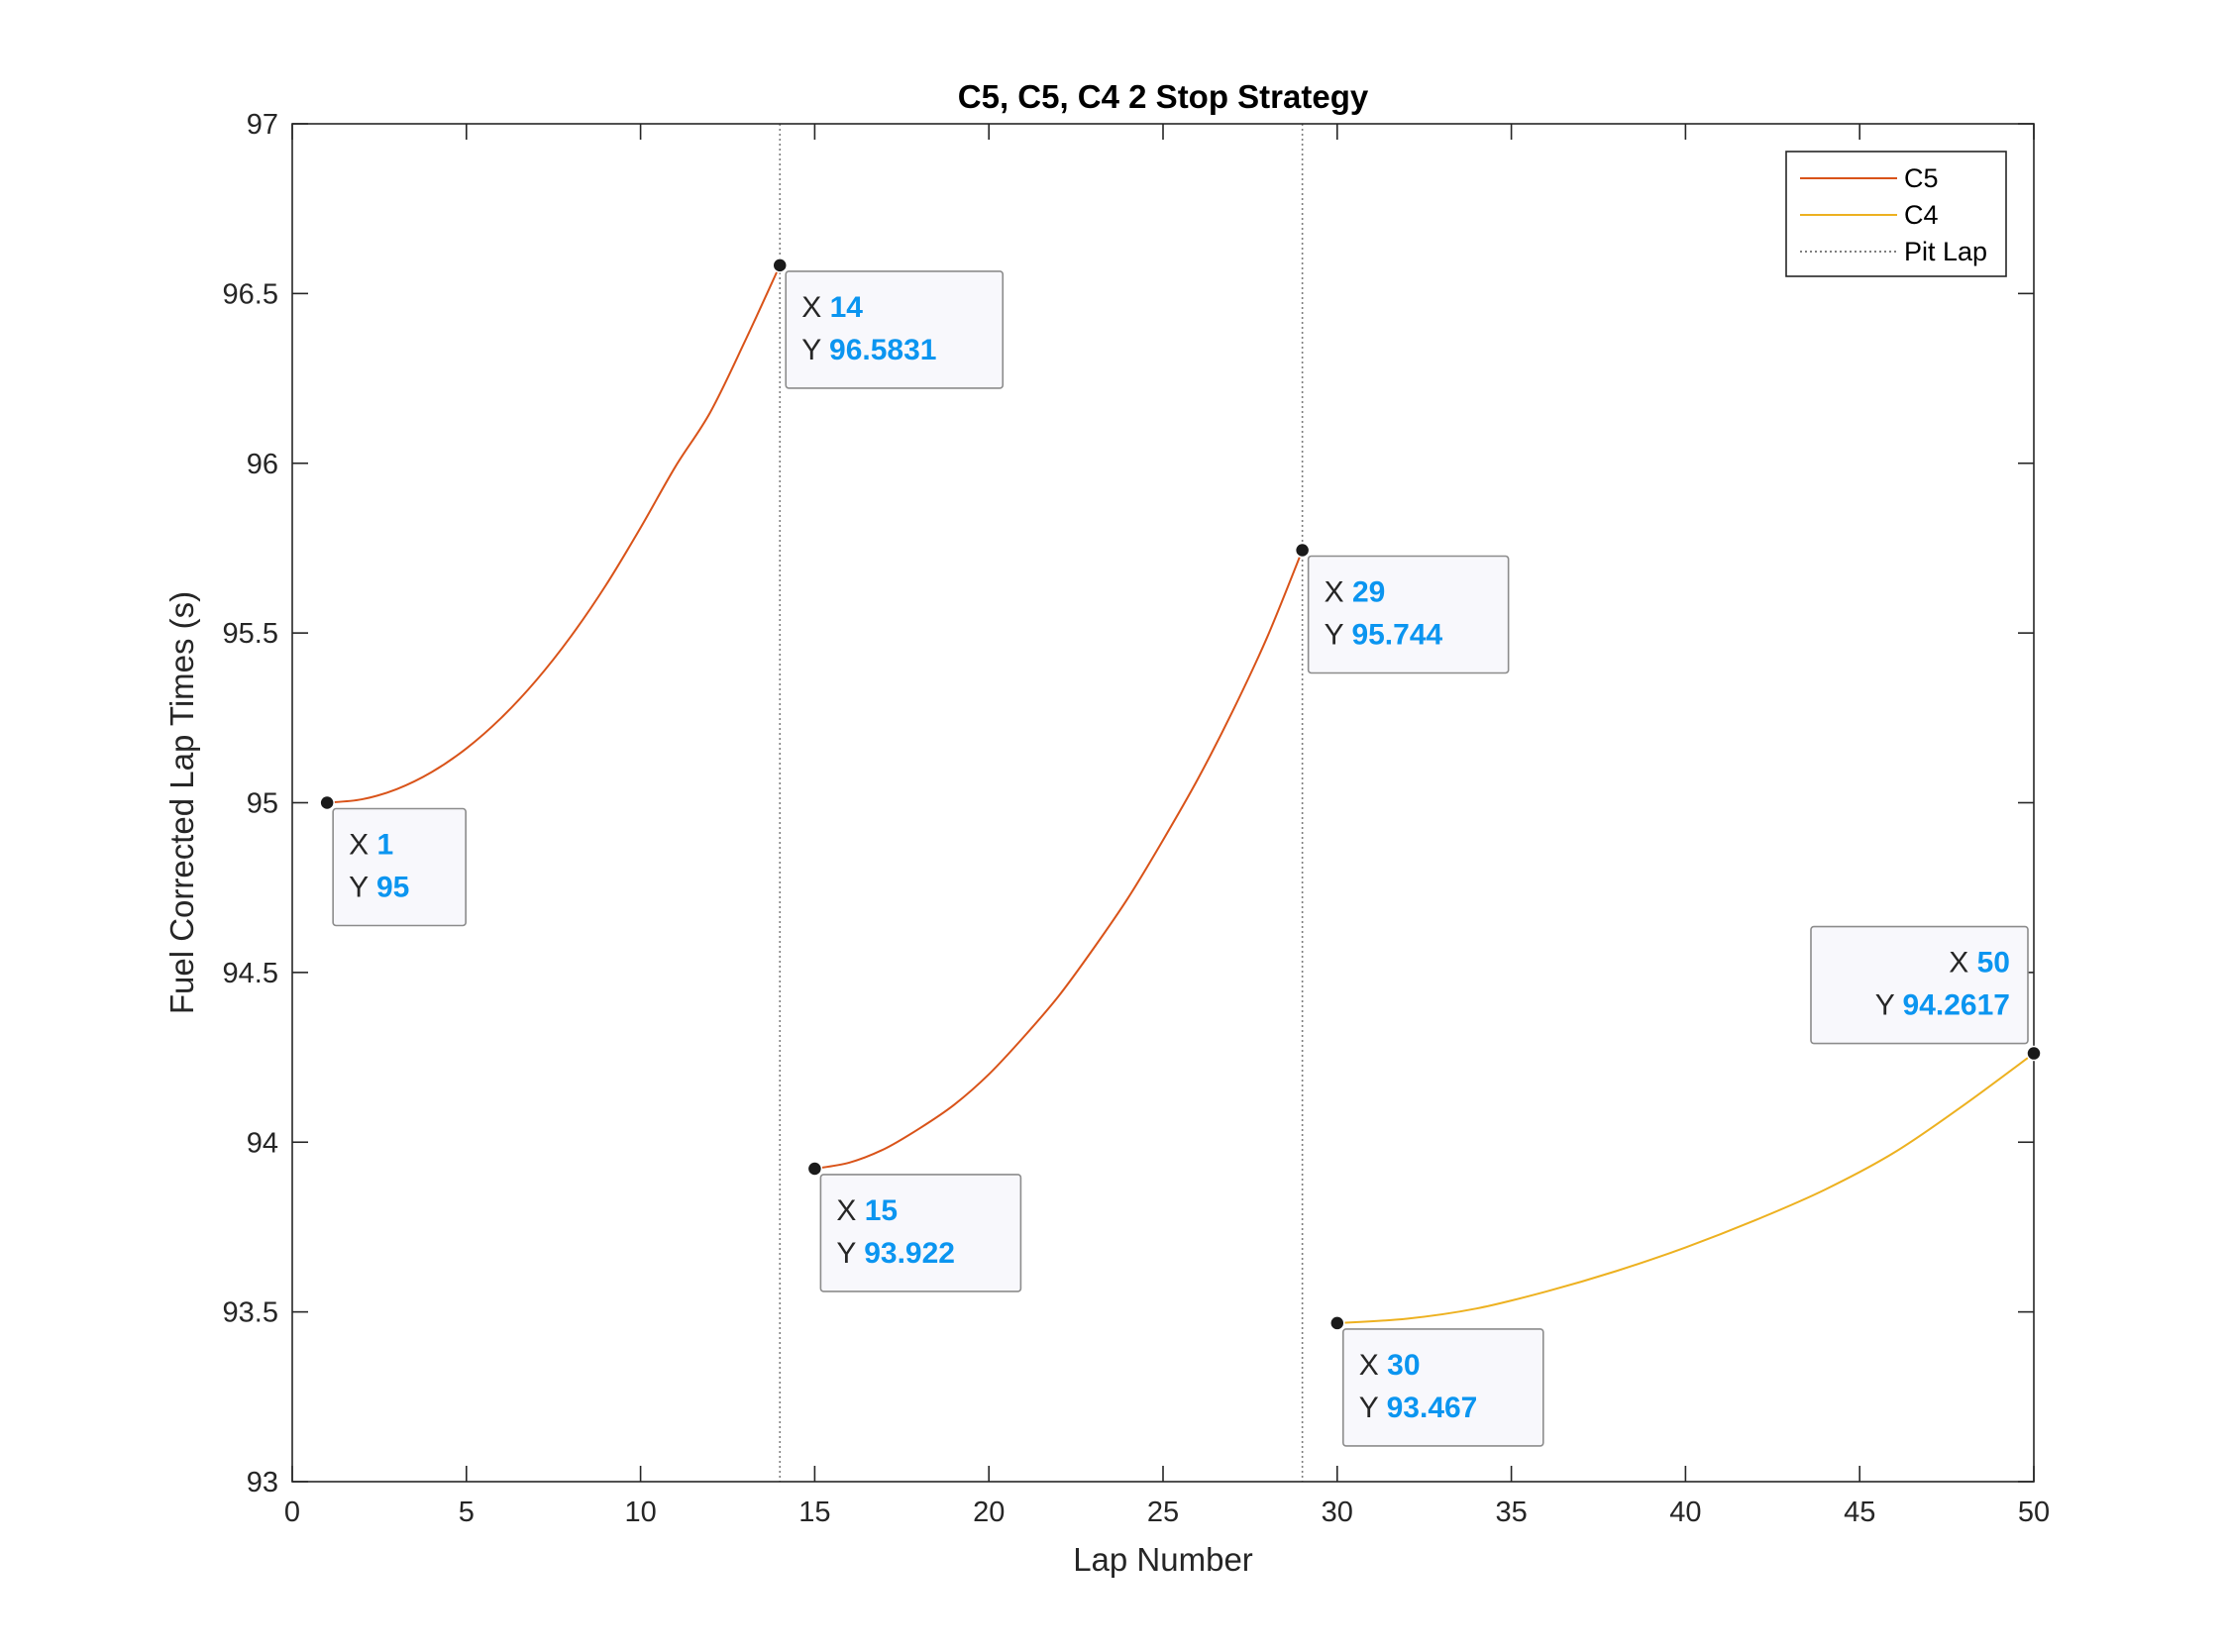 The image size is (2228, 1652). I want to click on data-tip-x-row: X 50, so click(1980, 963).